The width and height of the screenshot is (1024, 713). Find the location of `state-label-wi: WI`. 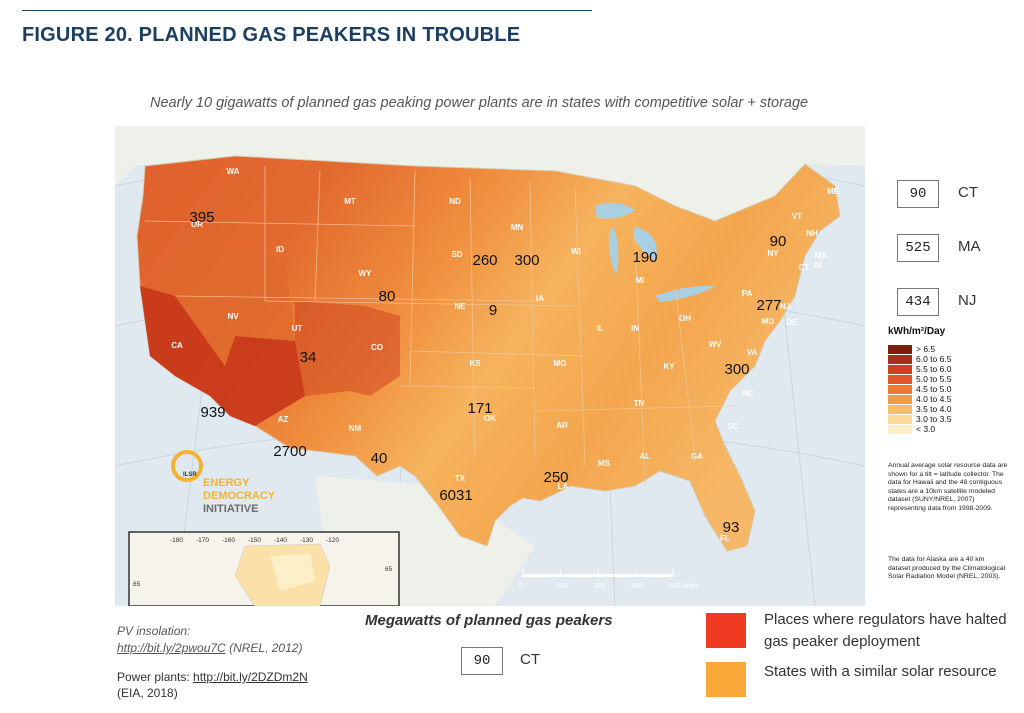

state-label-wi: WI is located at coordinates (576, 251).